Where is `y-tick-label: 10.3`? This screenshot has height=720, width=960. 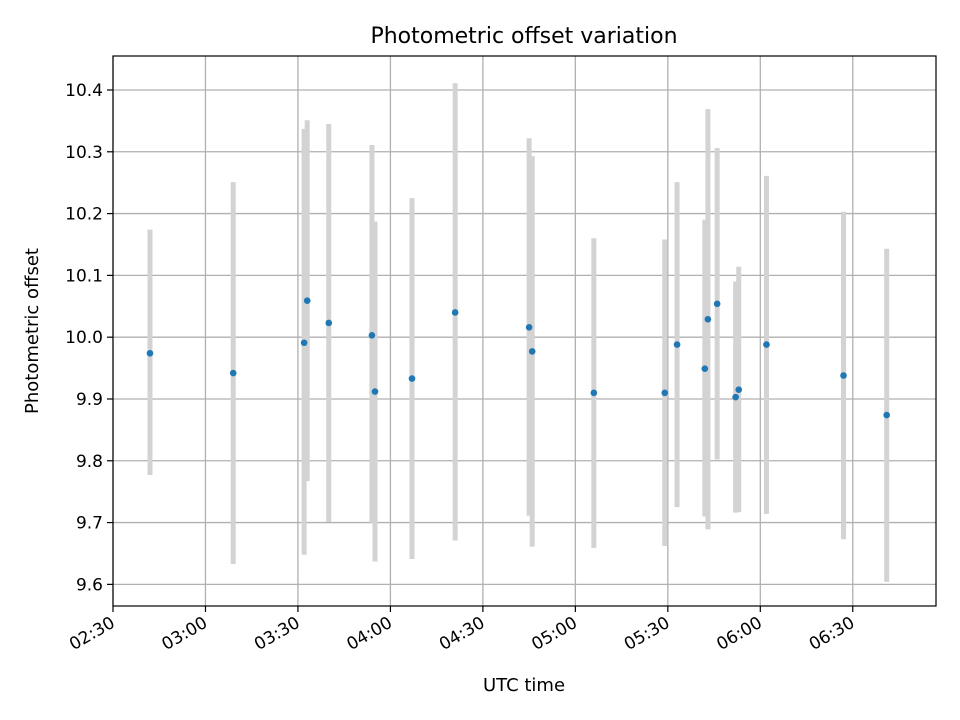 y-tick-label: 10.3 is located at coordinates (84, 153).